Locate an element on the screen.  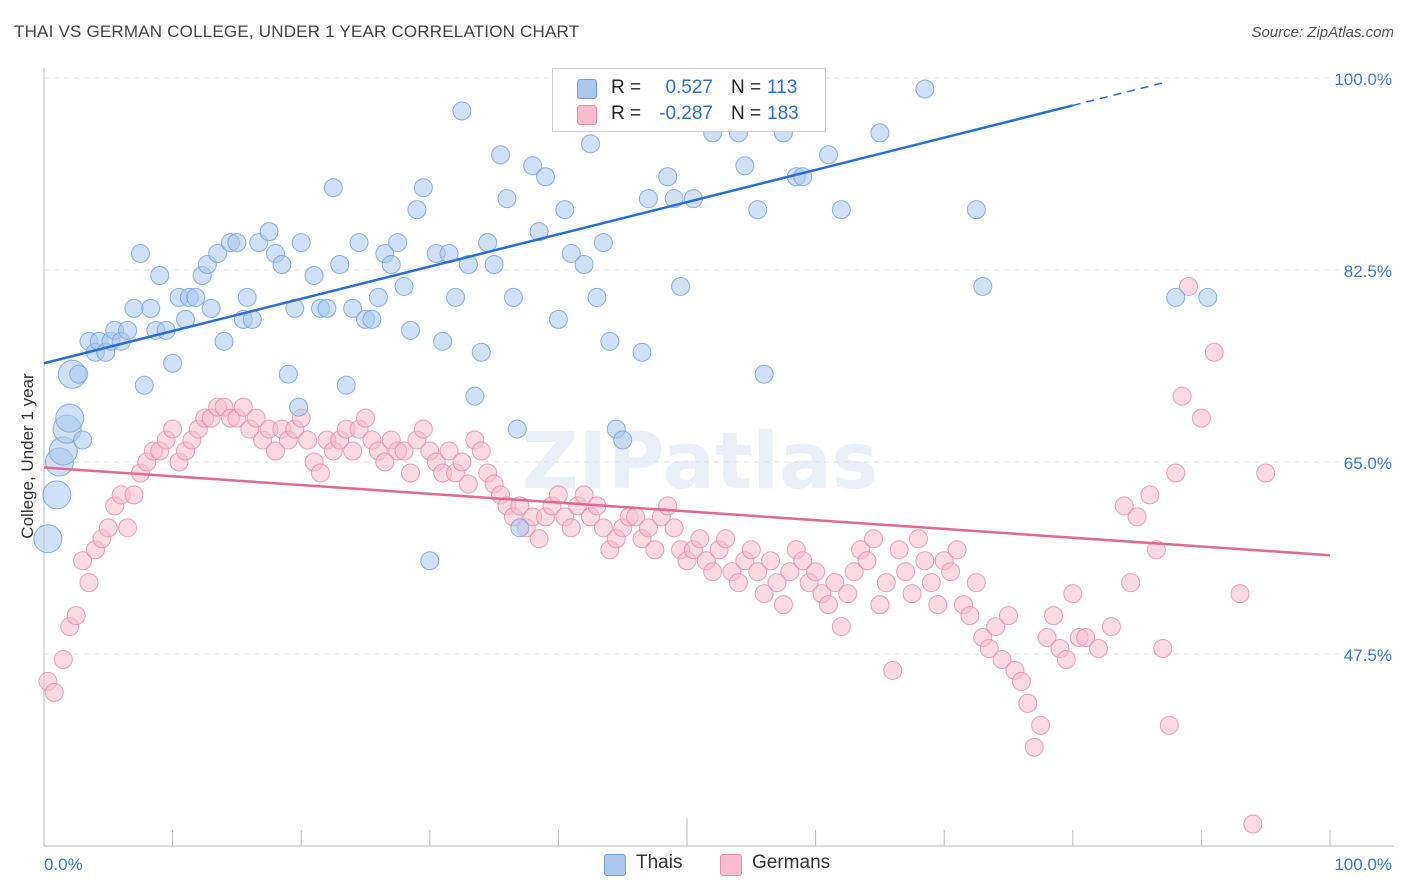
y-tick-label: 47.5% is located at coordinates (1368, 655).